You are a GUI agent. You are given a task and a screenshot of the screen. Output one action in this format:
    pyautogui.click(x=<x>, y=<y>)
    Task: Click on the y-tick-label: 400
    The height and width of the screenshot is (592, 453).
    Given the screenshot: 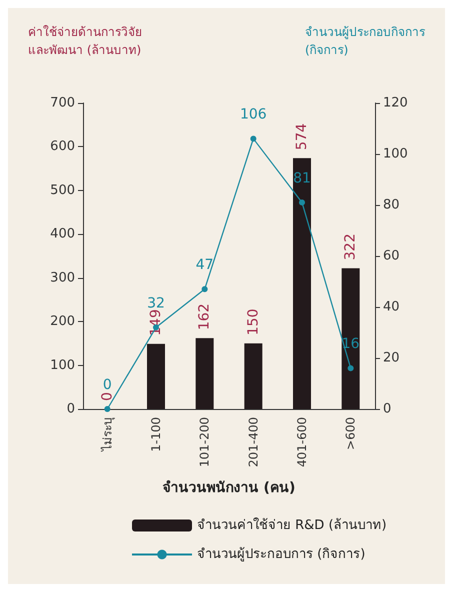 What is the action you would take?
    pyautogui.click(x=62, y=234)
    